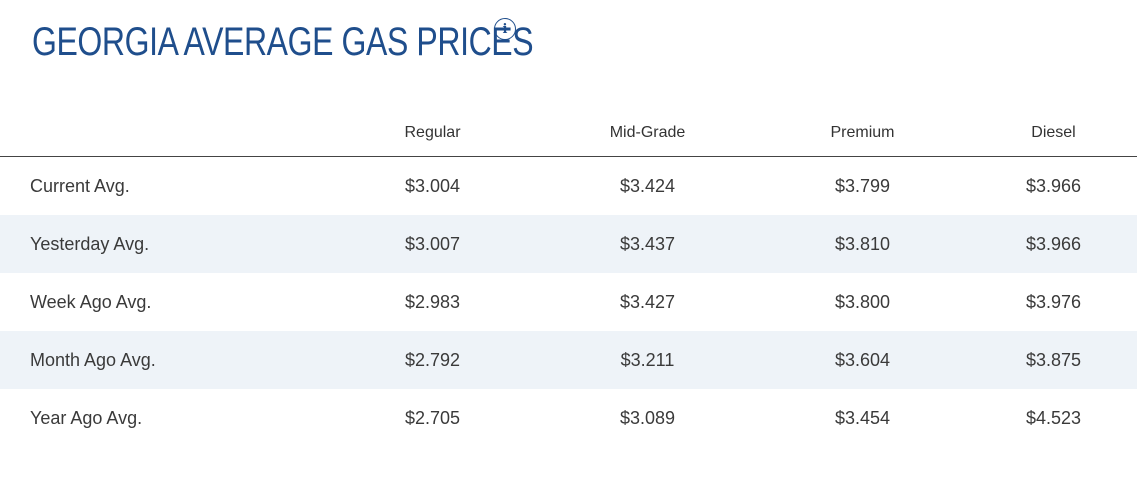 Image resolution: width=1137 pixels, height=486 pixels. Describe the element at coordinates (568, 186) in the screenshot. I see `table-row-current: Current Avg. $3.004 $3.424 $3.799 $3.966` at that location.